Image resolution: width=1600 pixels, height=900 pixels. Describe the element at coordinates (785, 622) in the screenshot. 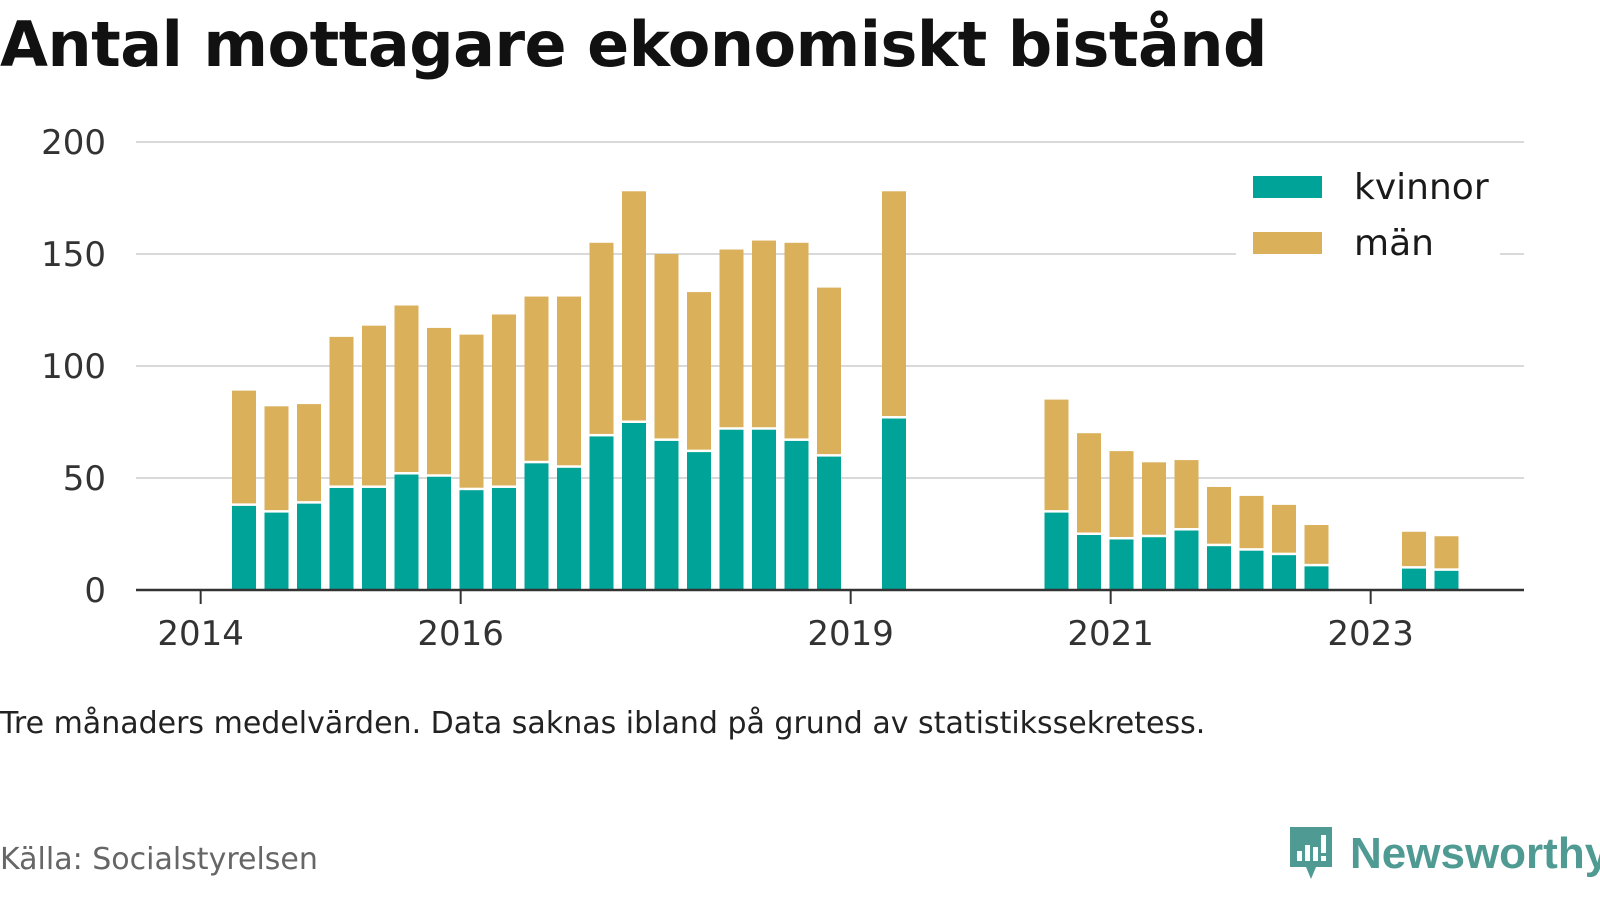

I see `x-axis-ticks: 2014 2016 2019 2021 2023` at that location.